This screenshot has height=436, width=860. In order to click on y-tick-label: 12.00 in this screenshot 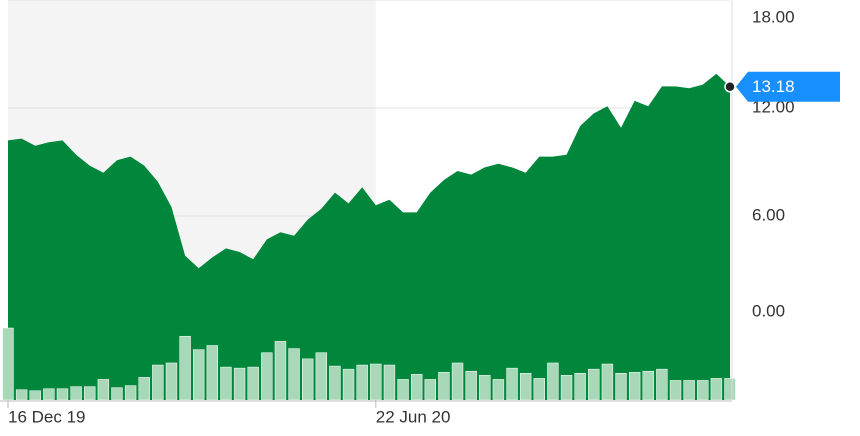, I will do `click(773, 106)`.